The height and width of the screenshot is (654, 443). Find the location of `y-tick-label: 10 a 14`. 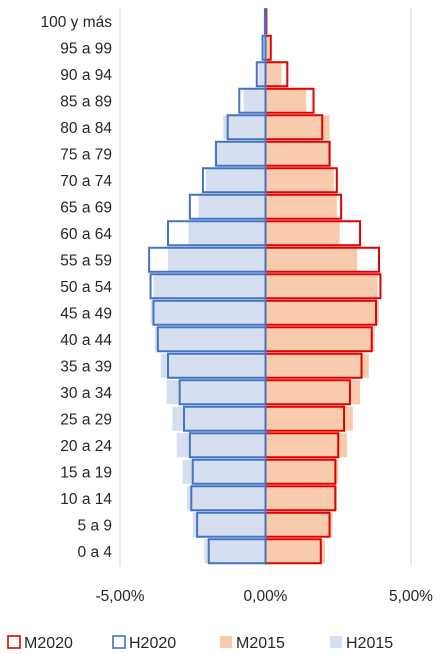

y-tick-label: 10 a 14 is located at coordinates (86, 499).